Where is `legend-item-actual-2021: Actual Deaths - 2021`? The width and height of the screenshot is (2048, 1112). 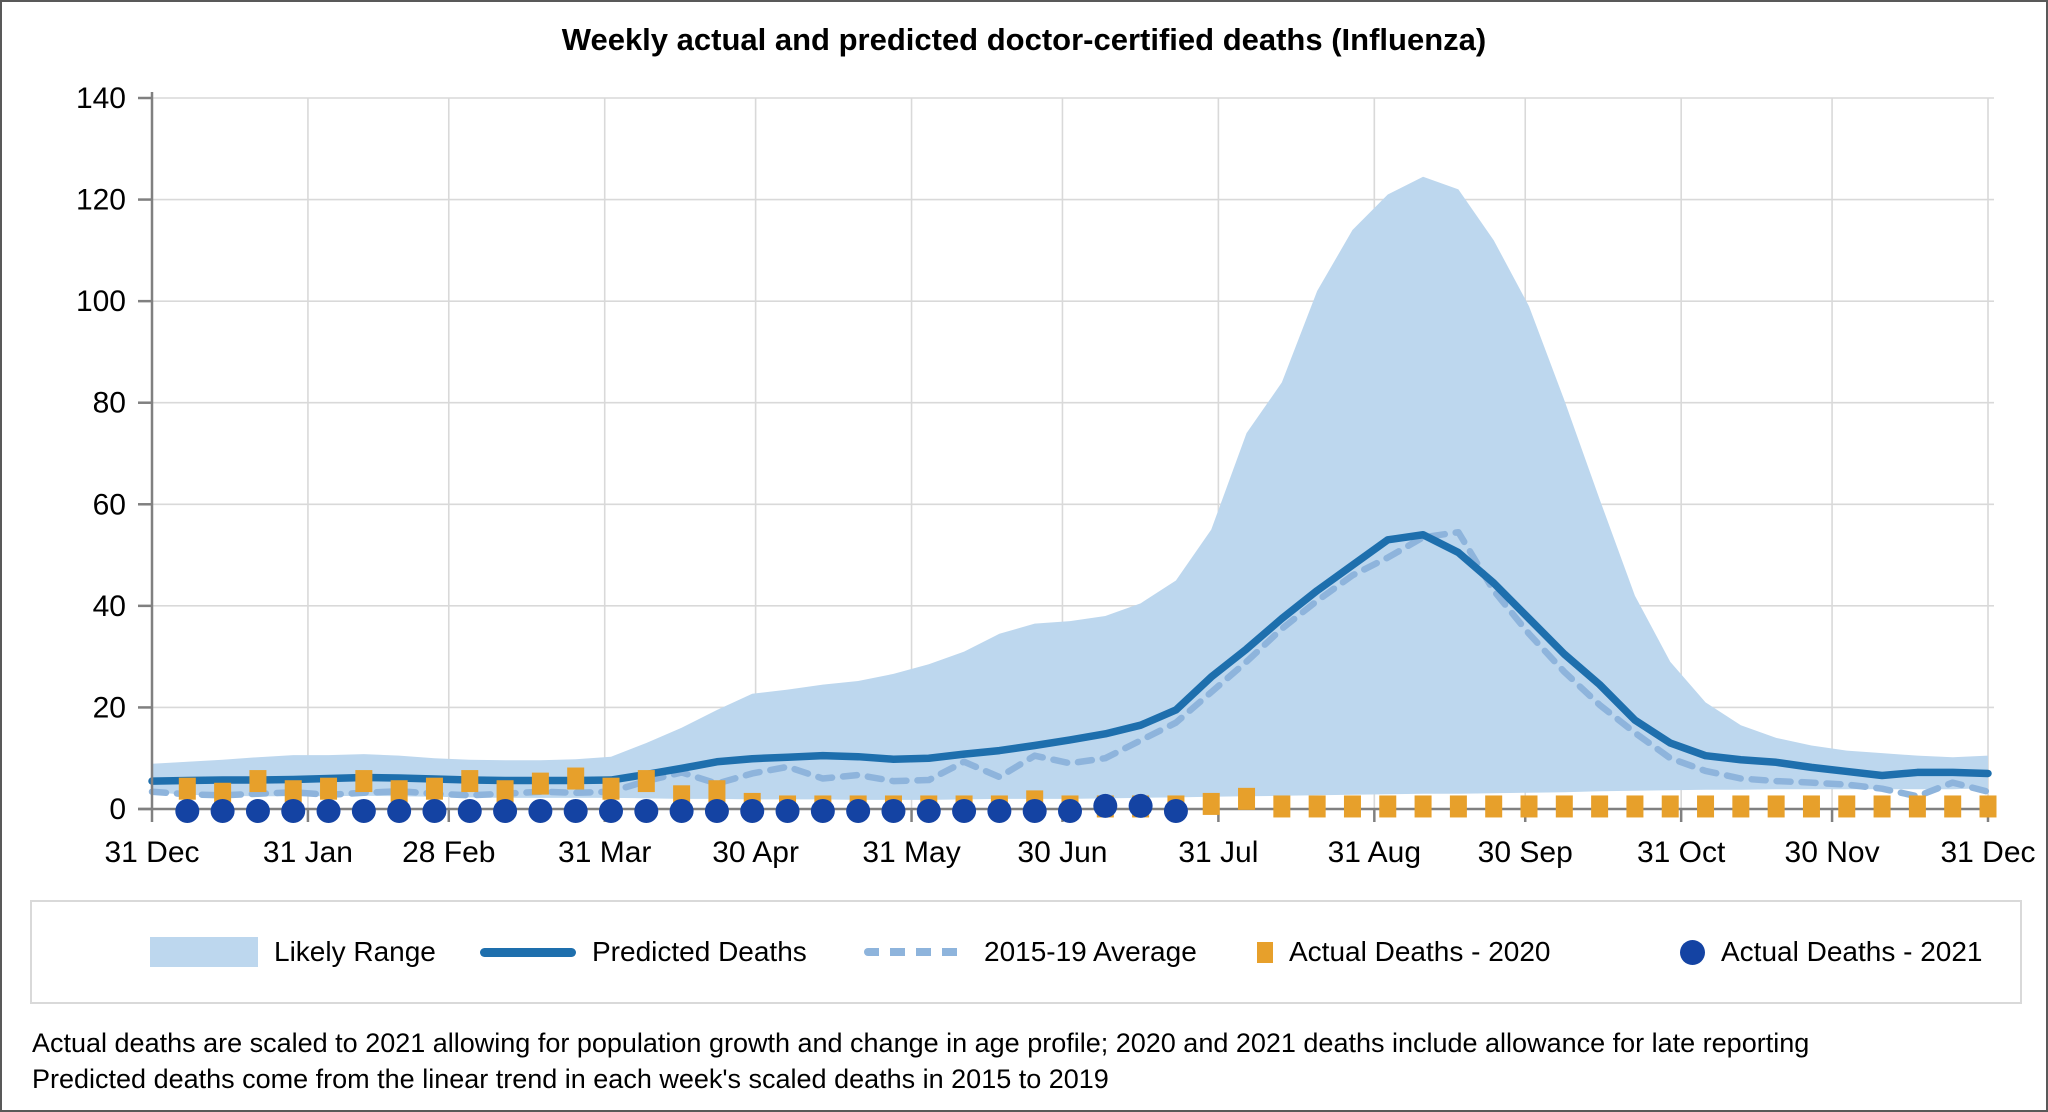 legend-item-actual-2021: Actual Deaths - 2021 is located at coordinates (1831, 952).